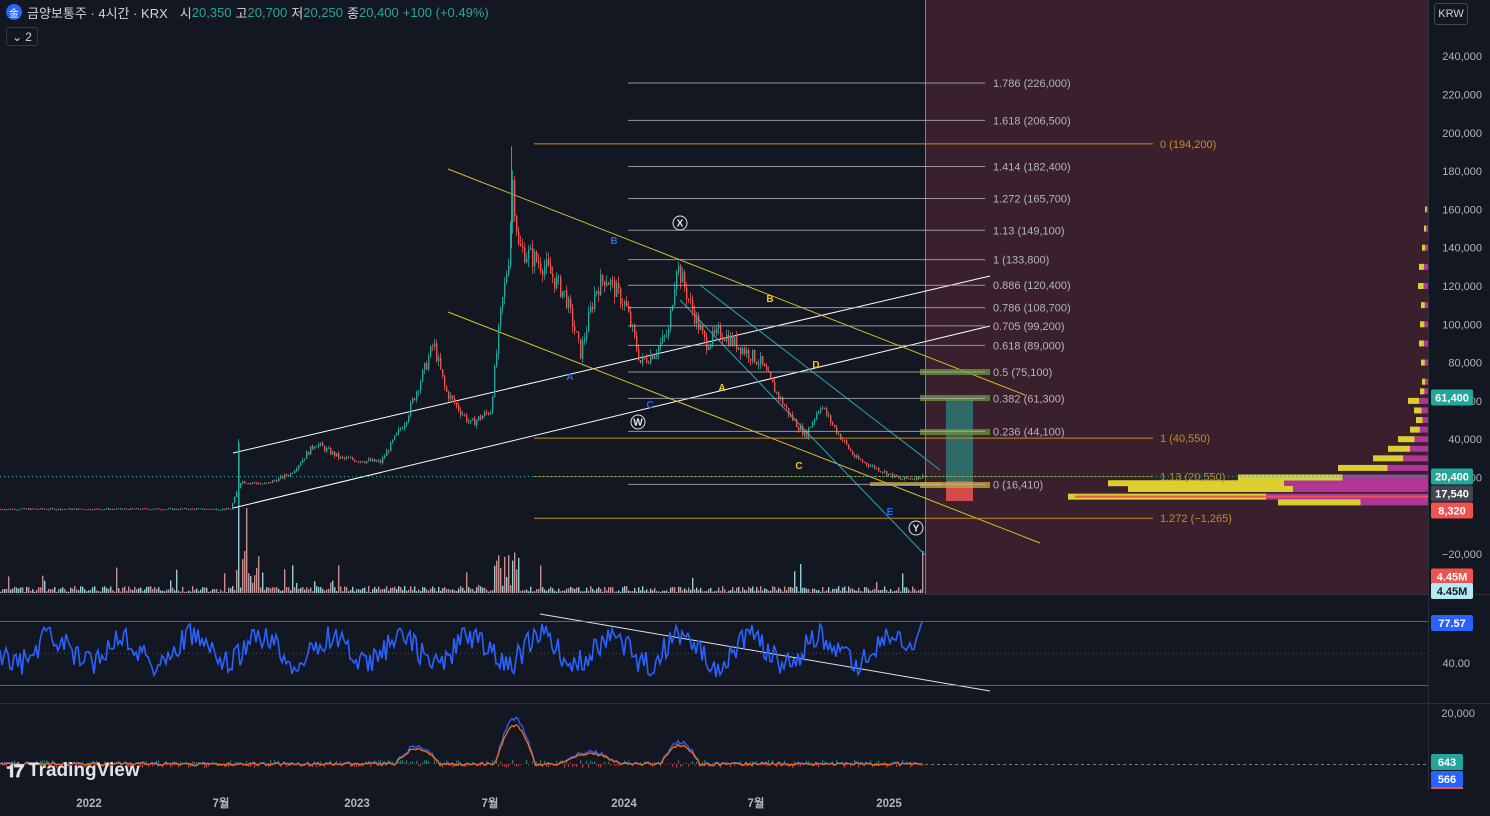 The width and height of the screenshot is (1490, 816). Describe the element at coordinates (461, 649) in the screenshot. I see `rsi-line` at that location.